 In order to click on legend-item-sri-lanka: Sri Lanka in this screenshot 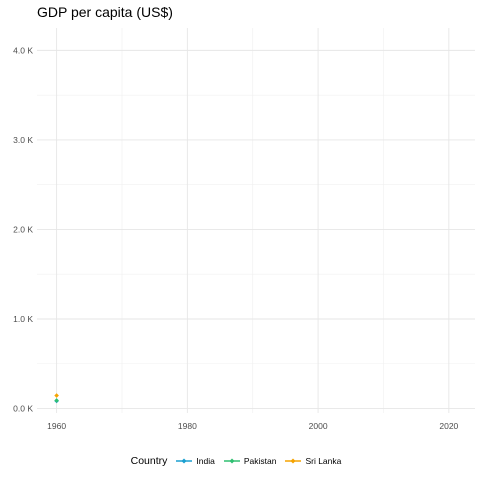, I will do `click(312, 461)`.